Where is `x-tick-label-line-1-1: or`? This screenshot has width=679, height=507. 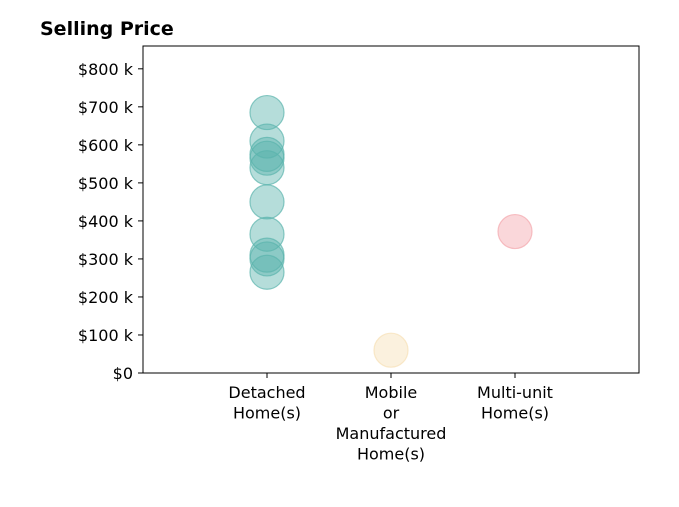
x-tick-label-line-1-1: or is located at coordinates (391, 413).